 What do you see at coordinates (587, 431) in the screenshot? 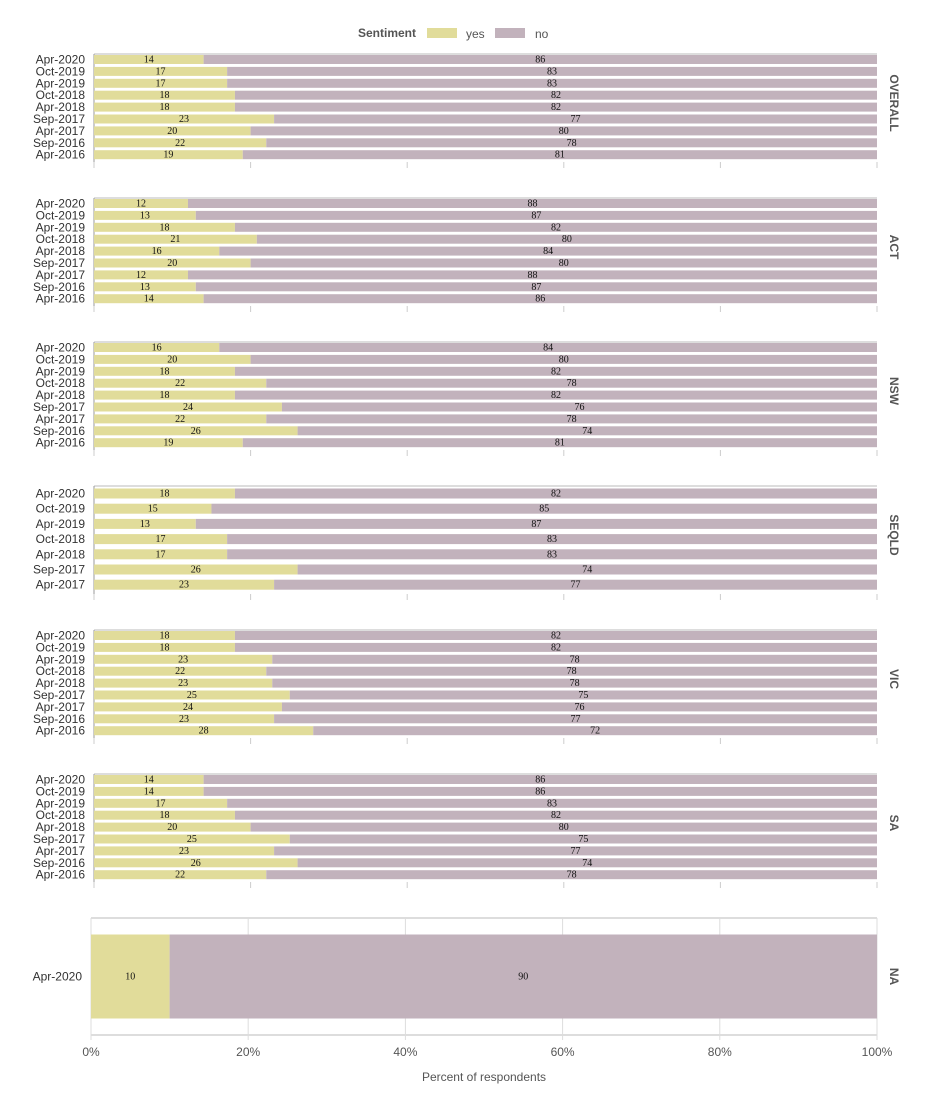
I see `data-label-no: 74` at bounding box center [587, 431].